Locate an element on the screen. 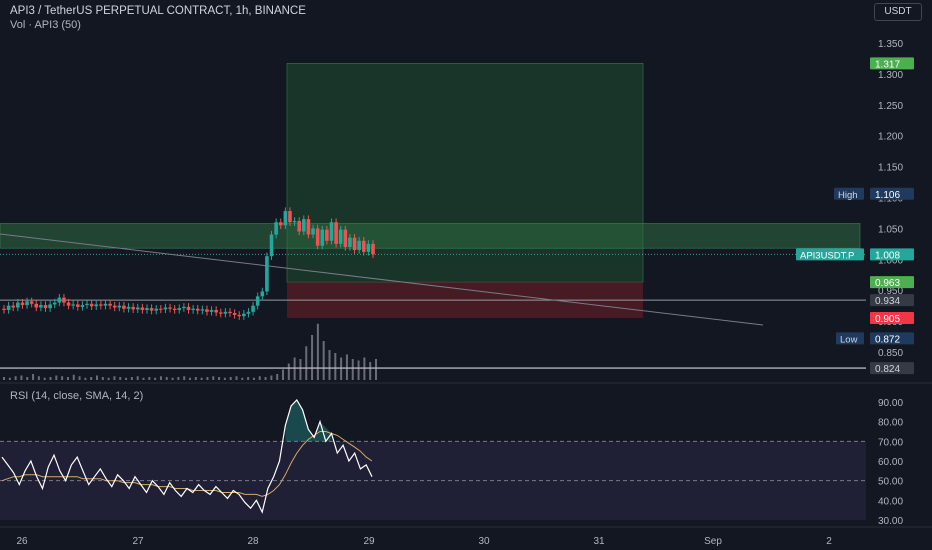 The height and width of the screenshot is (550, 932). rsi-tick: 30.00 is located at coordinates (890, 521).